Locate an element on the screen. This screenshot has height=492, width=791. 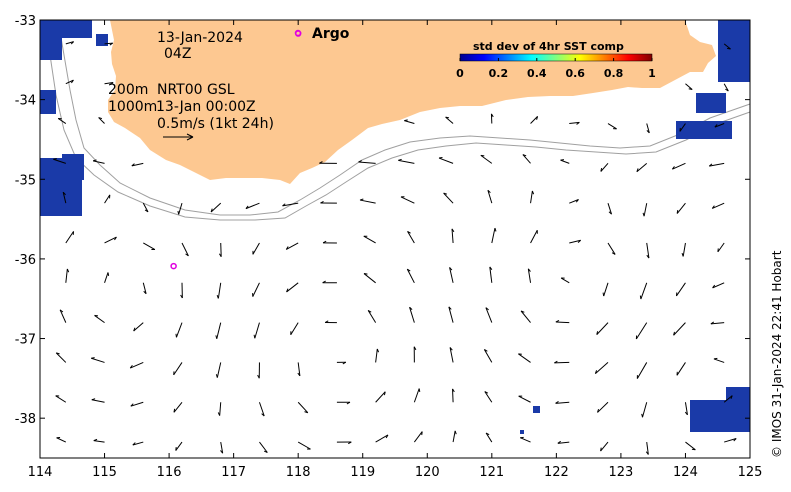
colorbar-title: std dev of 4hr SST comp is located at coordinates (548, 46).